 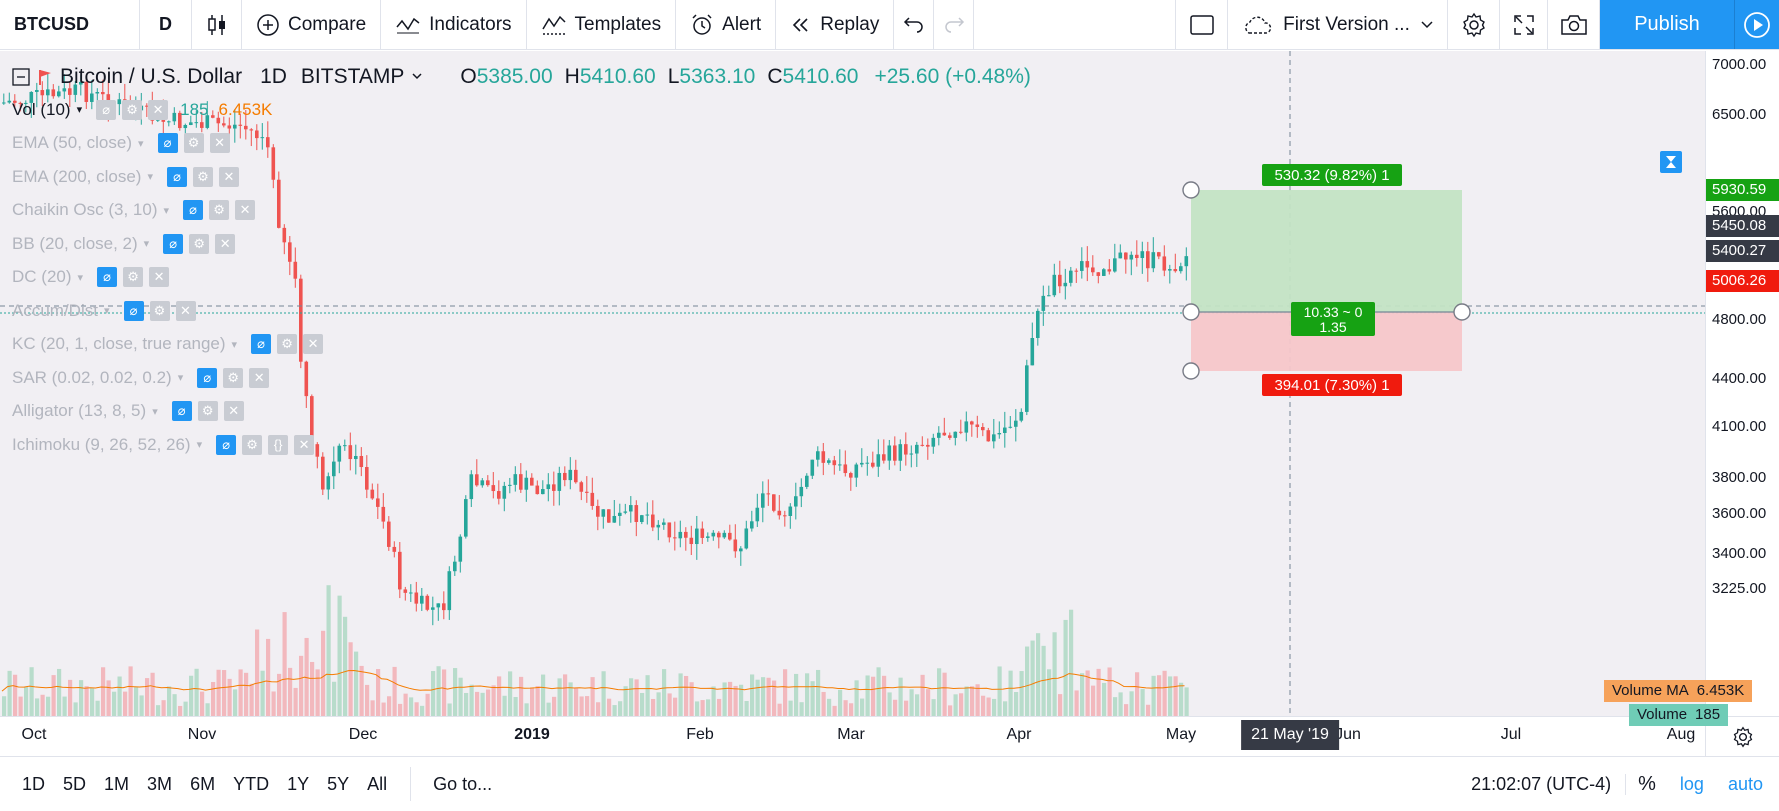 What do you see at coordinates (835, 24) in the screenshot?
I see `replay-button: Replay` at bounding box center [835, 24].